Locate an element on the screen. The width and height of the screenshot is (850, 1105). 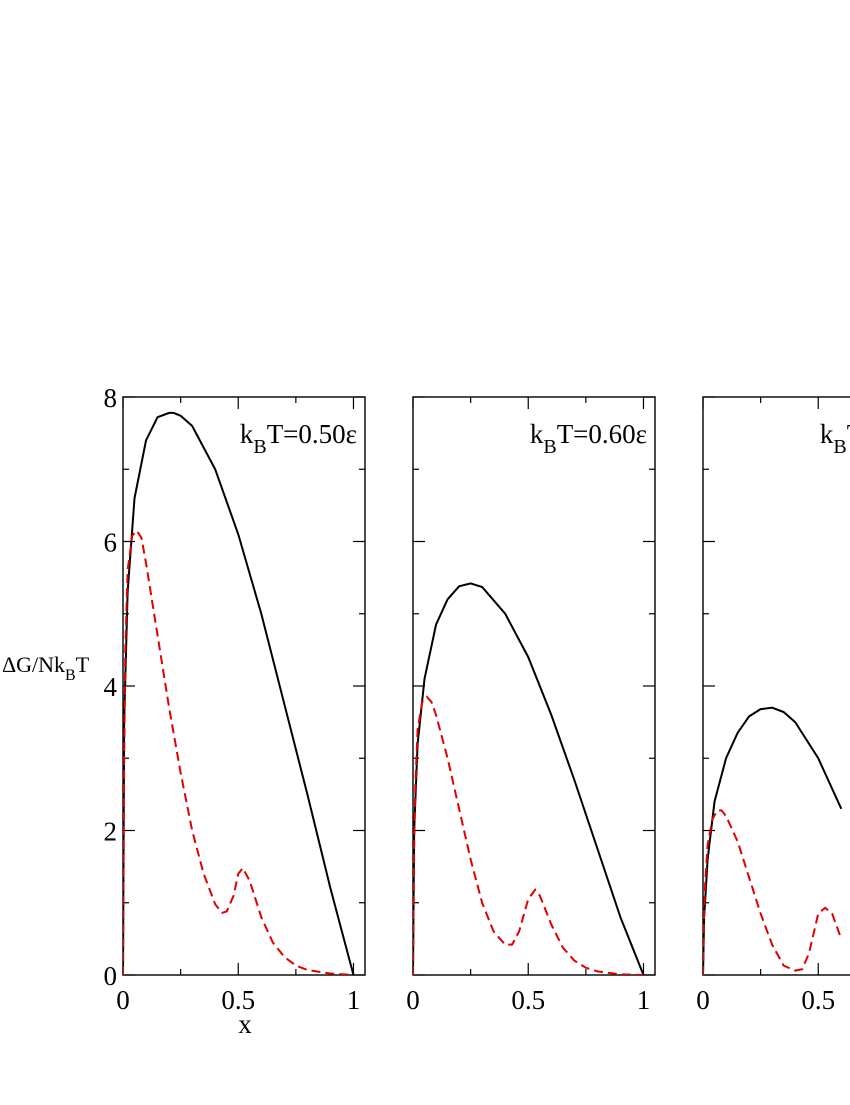
panel-temperature-label: kBT=0.50ε is located at coordinates (298, 438).